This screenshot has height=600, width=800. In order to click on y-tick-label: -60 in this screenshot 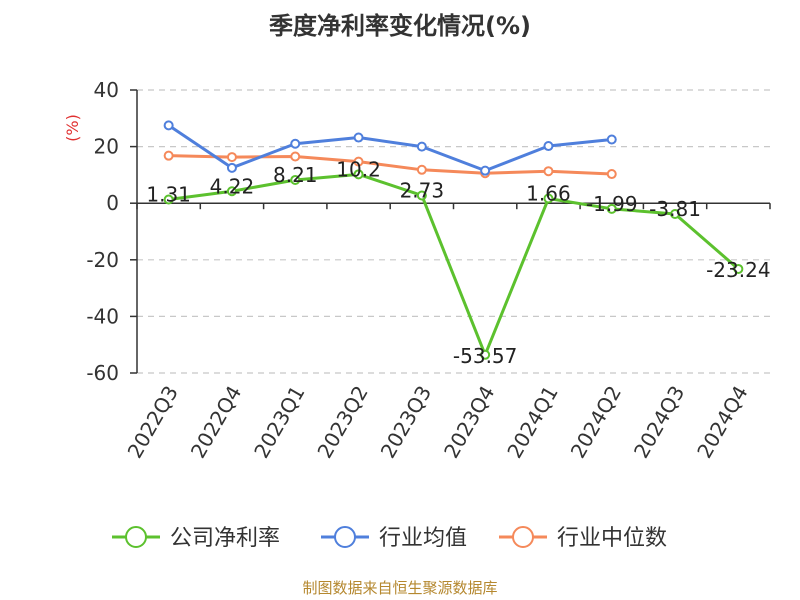, I will do `click(102, 373)`.